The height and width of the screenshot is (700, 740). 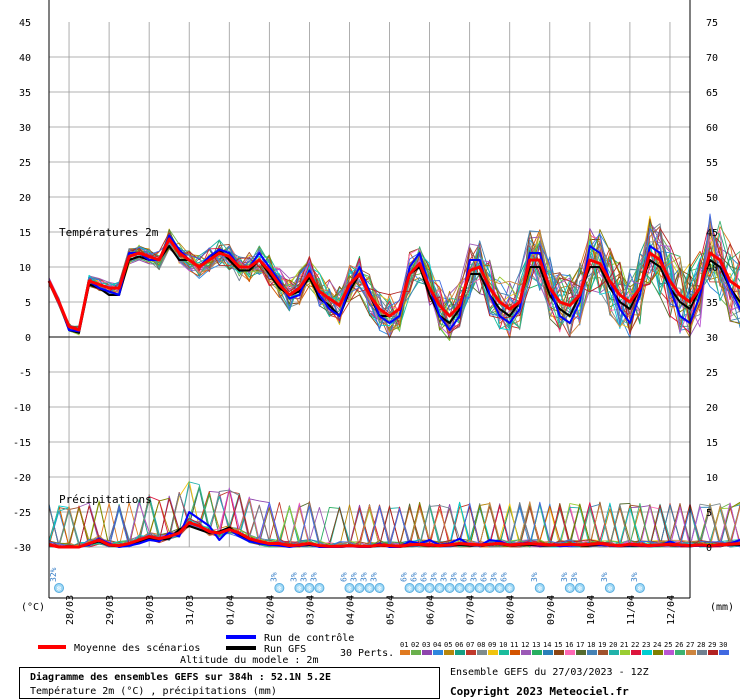 What do you see at coordinates (459, 645) in the screenshot?
I see `perturbation-number: 06` at bounding box center [459, 645].